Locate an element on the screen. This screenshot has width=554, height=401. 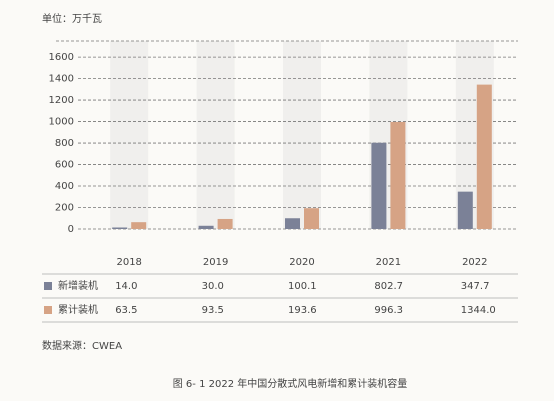
table-value: 93.5 is located at coordinates (213, 310).